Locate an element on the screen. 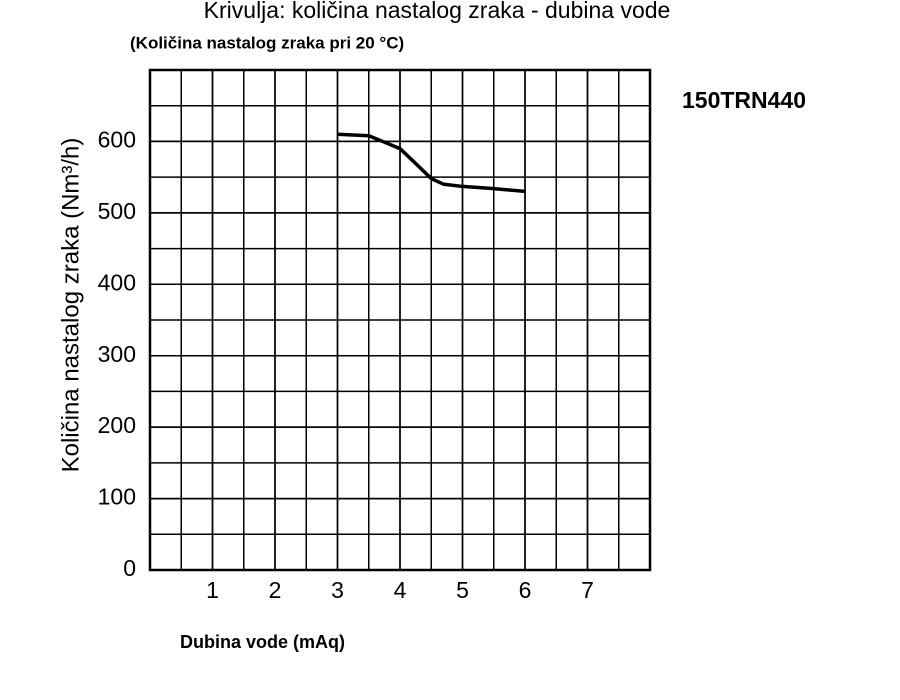 This screenshot has height=700, width=900. x-tick-label: 4 is located at coordinates (400, 590).